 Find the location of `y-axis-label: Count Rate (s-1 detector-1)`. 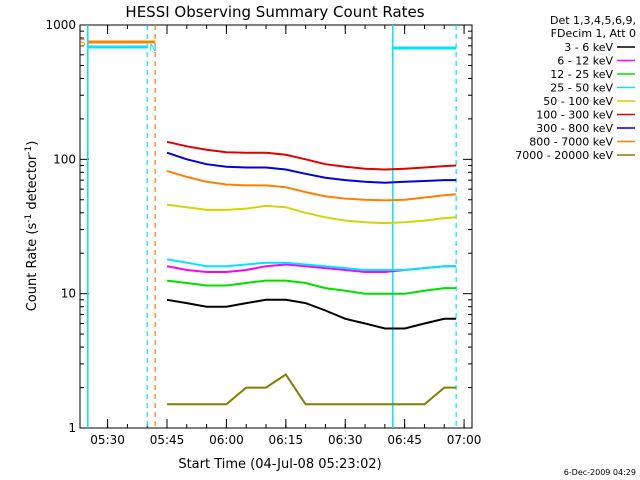

y-axis-label: Count Rate (s-1 detector-1) is located at coordinates (32, 226).